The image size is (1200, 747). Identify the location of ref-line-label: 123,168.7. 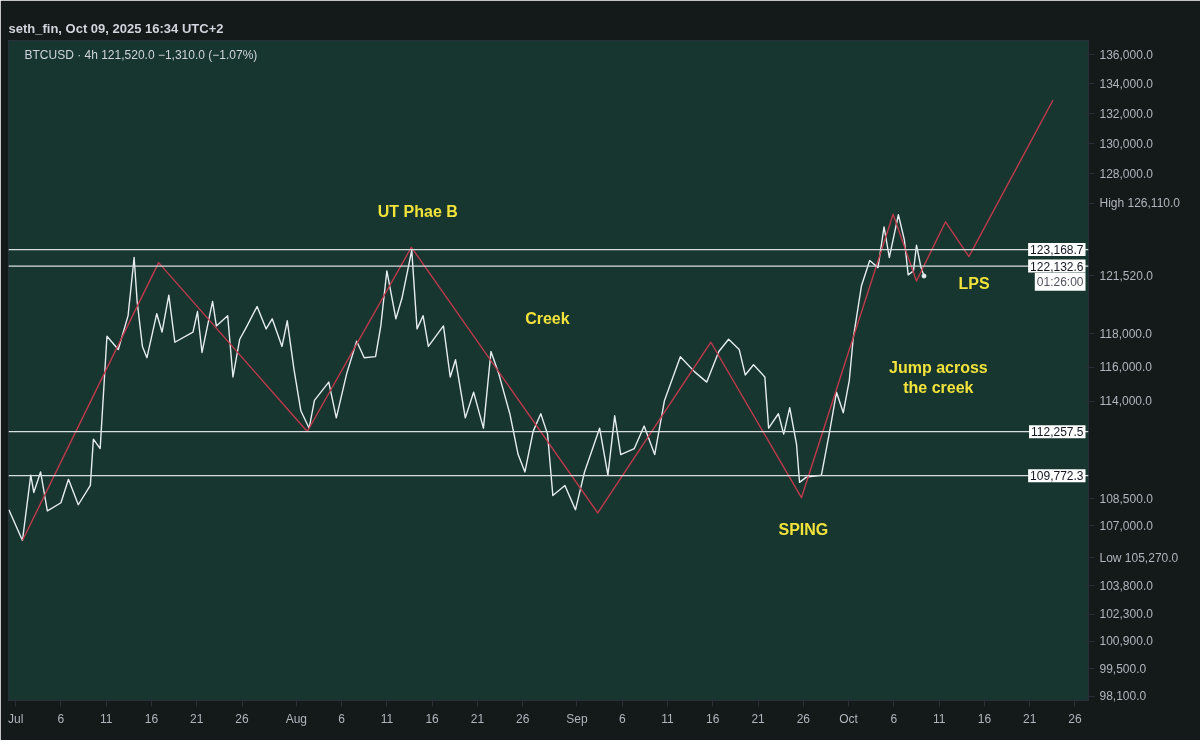
(1057, 250).